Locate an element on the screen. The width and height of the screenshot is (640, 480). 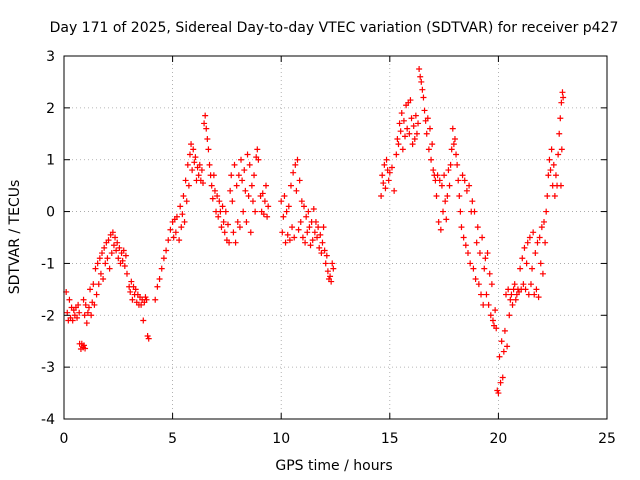
x-tick-label: 25 is located at coordinates (607, 439).